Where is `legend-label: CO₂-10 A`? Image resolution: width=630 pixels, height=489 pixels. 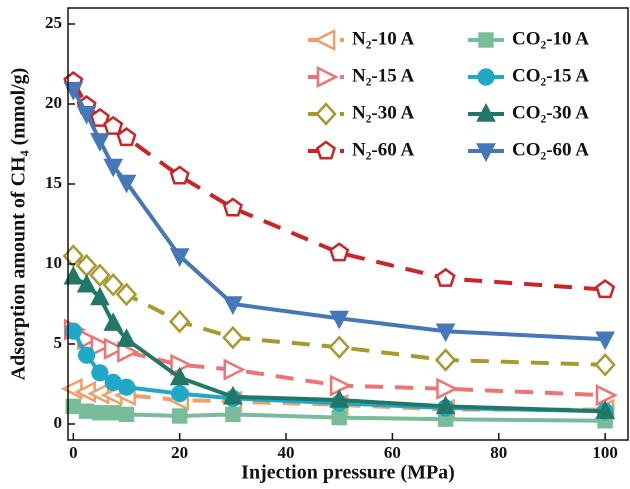 legend-label: CO₂-10 A is located at coordinates (550, 38).